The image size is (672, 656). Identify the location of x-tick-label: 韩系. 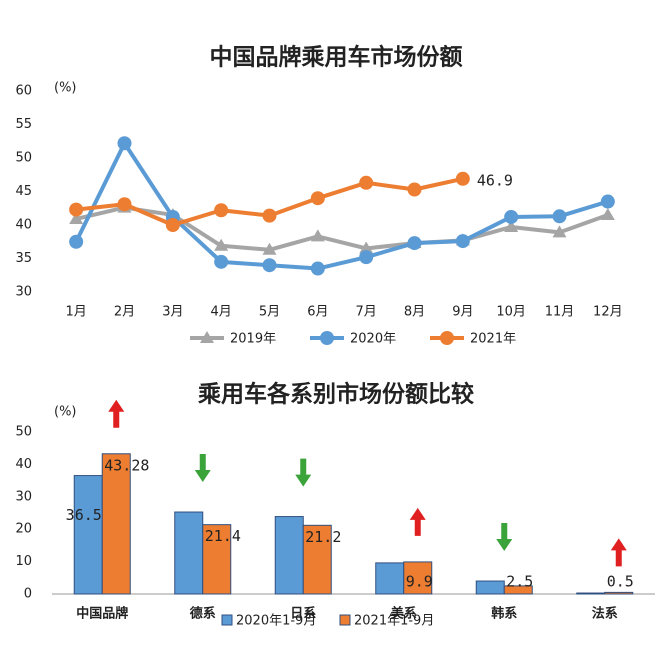
(504, 614).